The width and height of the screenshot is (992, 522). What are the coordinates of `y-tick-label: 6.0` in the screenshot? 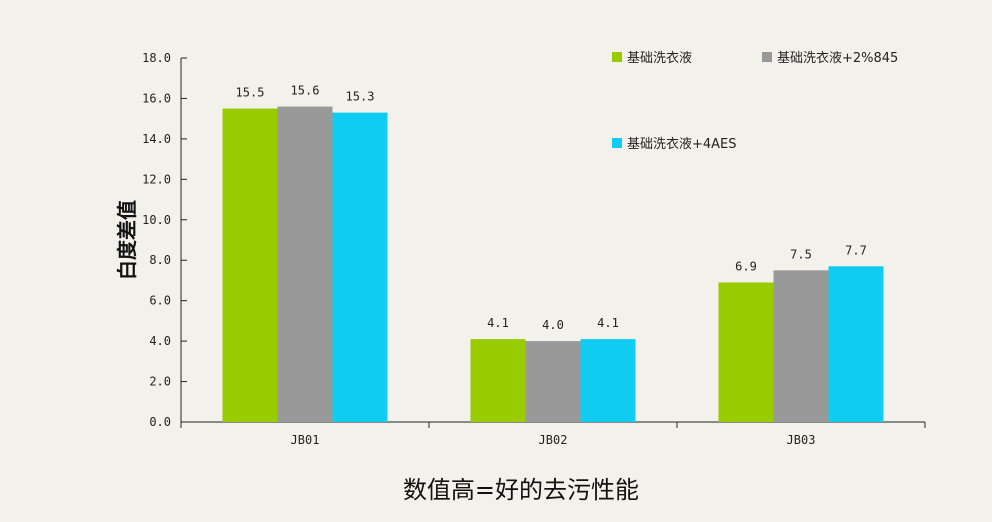 It's located at (160, 301).